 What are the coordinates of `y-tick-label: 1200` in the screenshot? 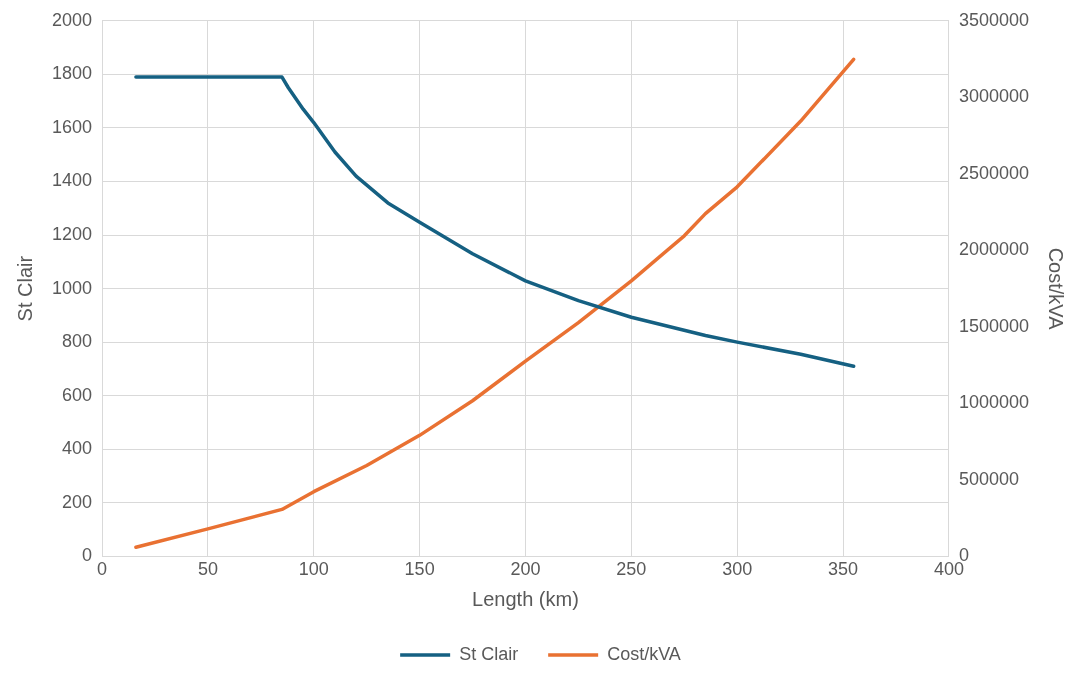 It's located at (72, 234).